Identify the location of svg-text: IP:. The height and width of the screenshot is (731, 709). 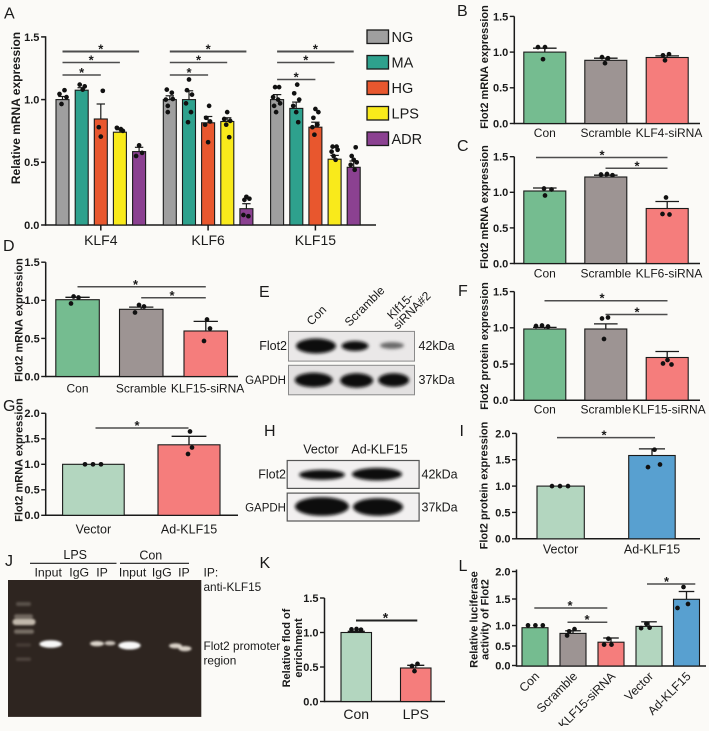
(211, 573).